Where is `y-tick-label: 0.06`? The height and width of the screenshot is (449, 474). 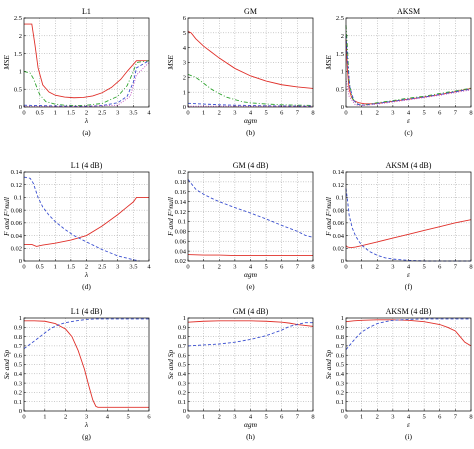 y-tick-label: 0.06 is located at coordinates (339, 223).